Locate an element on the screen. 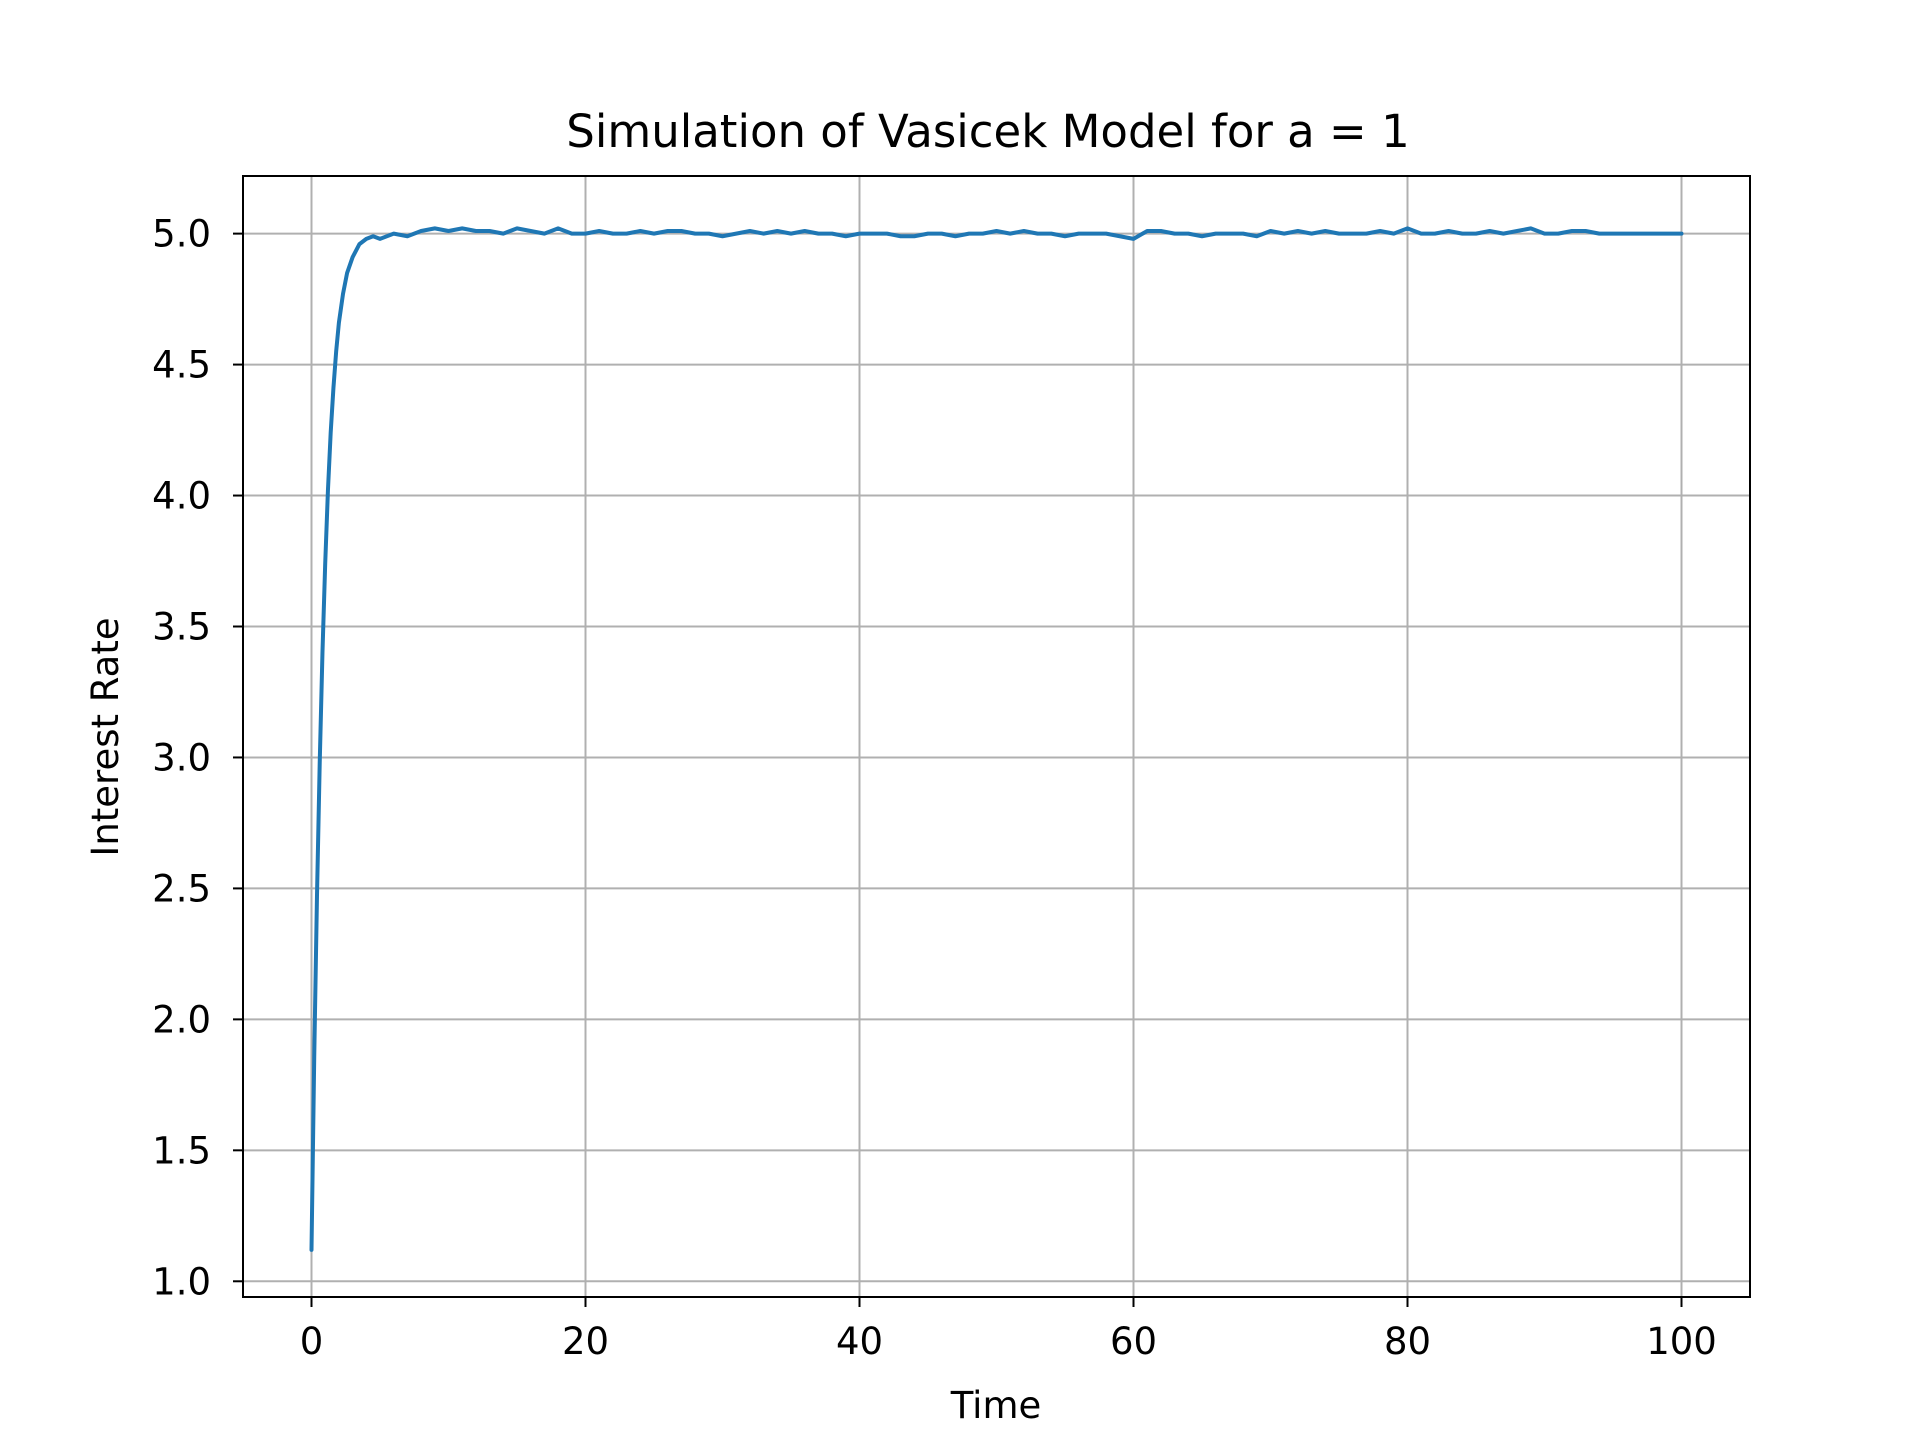 The height and width of the screenshot is (1440, 1920). y-tick-label: 5.0 is located at coordinates (181, 234).